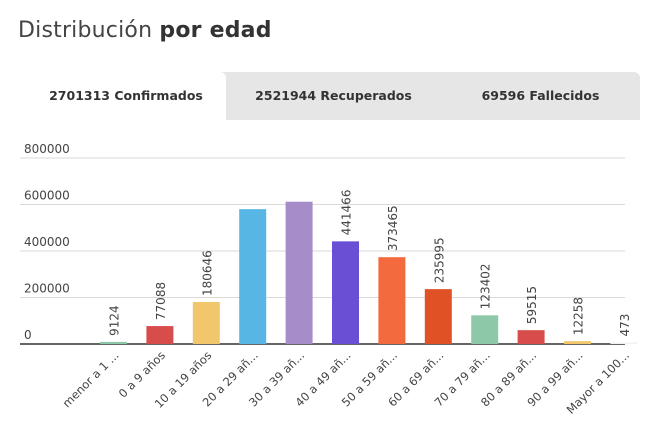  Describe the element at coordinates (215, 30) in the screenshot. I see `title-bold: por edad` at that location.